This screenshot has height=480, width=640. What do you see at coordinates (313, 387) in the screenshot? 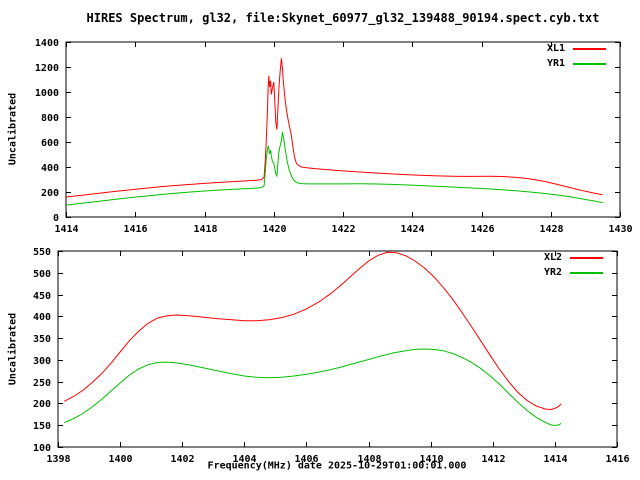
I see `series-yr2-line` at bounding box center [313, 387].